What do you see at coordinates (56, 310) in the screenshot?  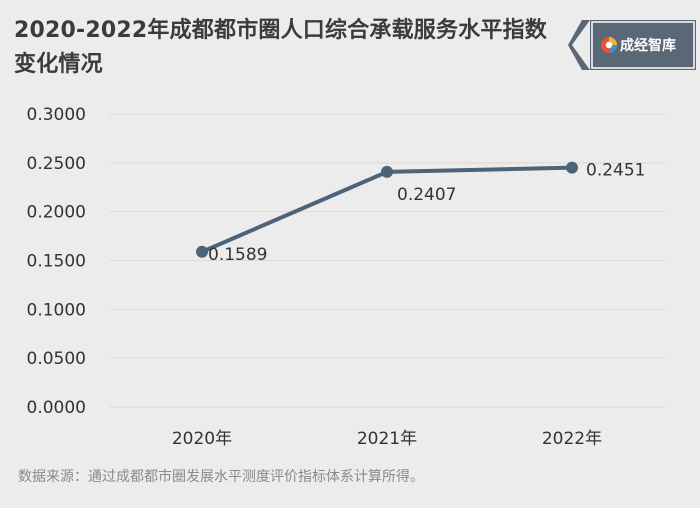 I see `y-tick-label: 0.1000` at bounding box center [56, 310].